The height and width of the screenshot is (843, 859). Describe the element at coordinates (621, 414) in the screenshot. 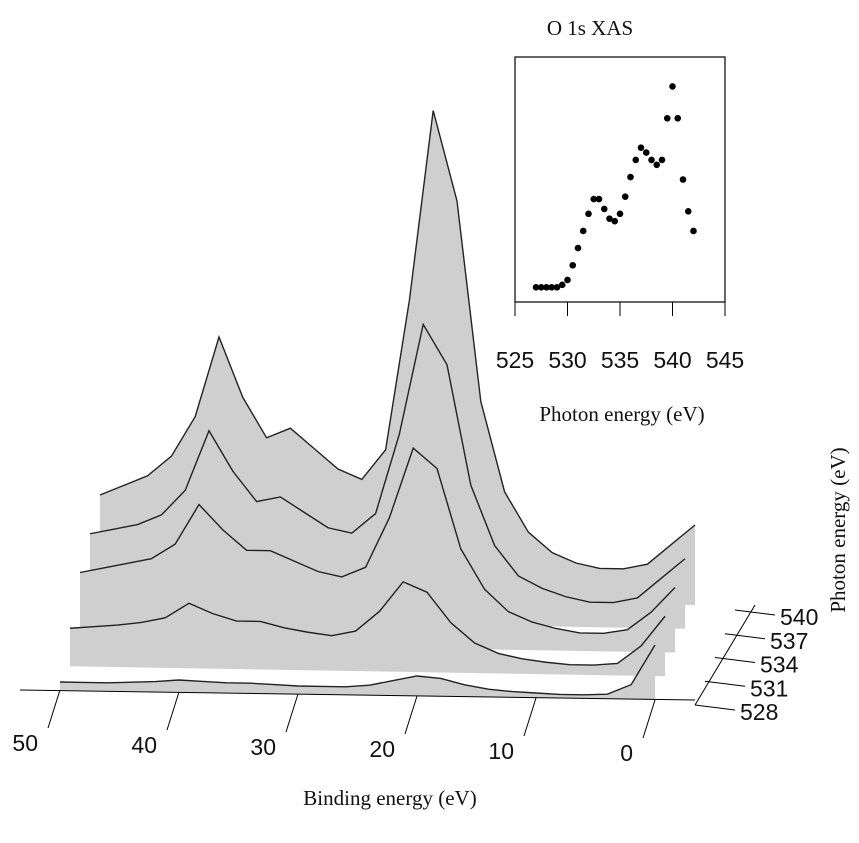

I see `inset-x-label: Photon energy (eV)` at that location.